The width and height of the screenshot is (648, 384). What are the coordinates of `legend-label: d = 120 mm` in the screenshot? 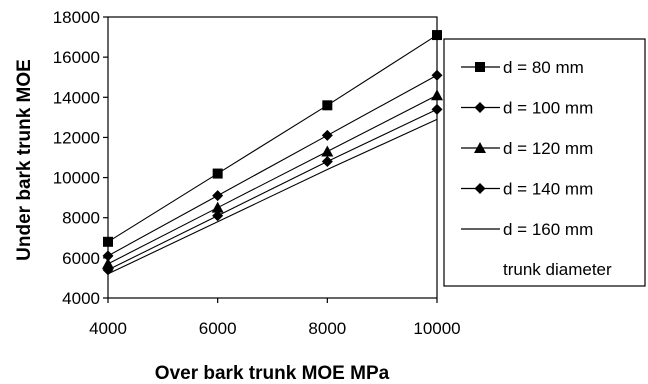 It's located at (548, 148).